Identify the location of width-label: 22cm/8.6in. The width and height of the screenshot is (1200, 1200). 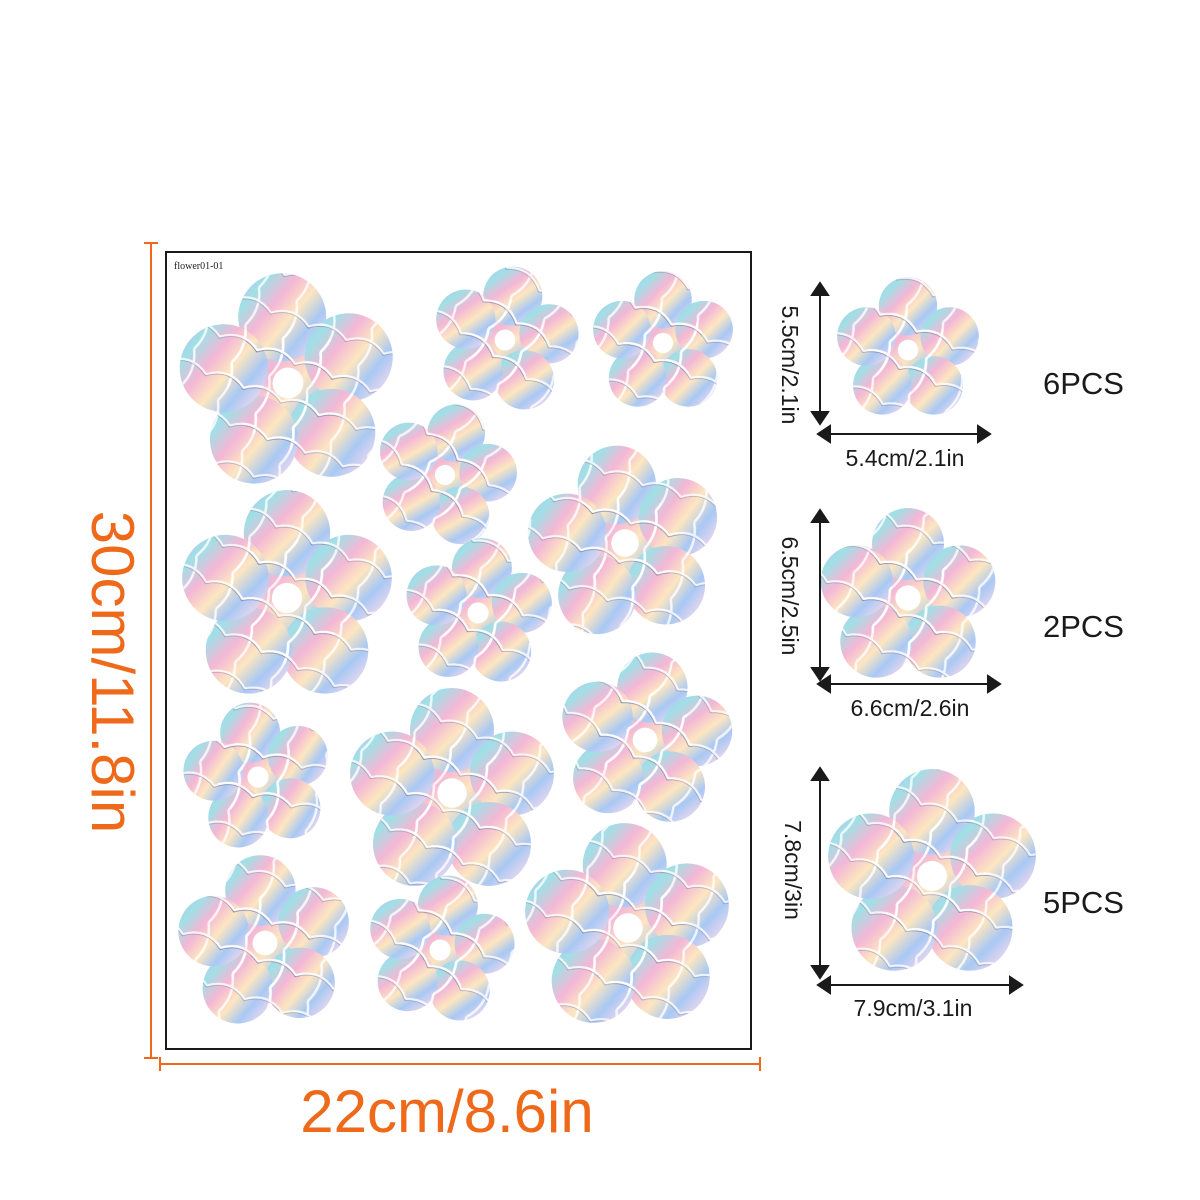
(447, 1111).